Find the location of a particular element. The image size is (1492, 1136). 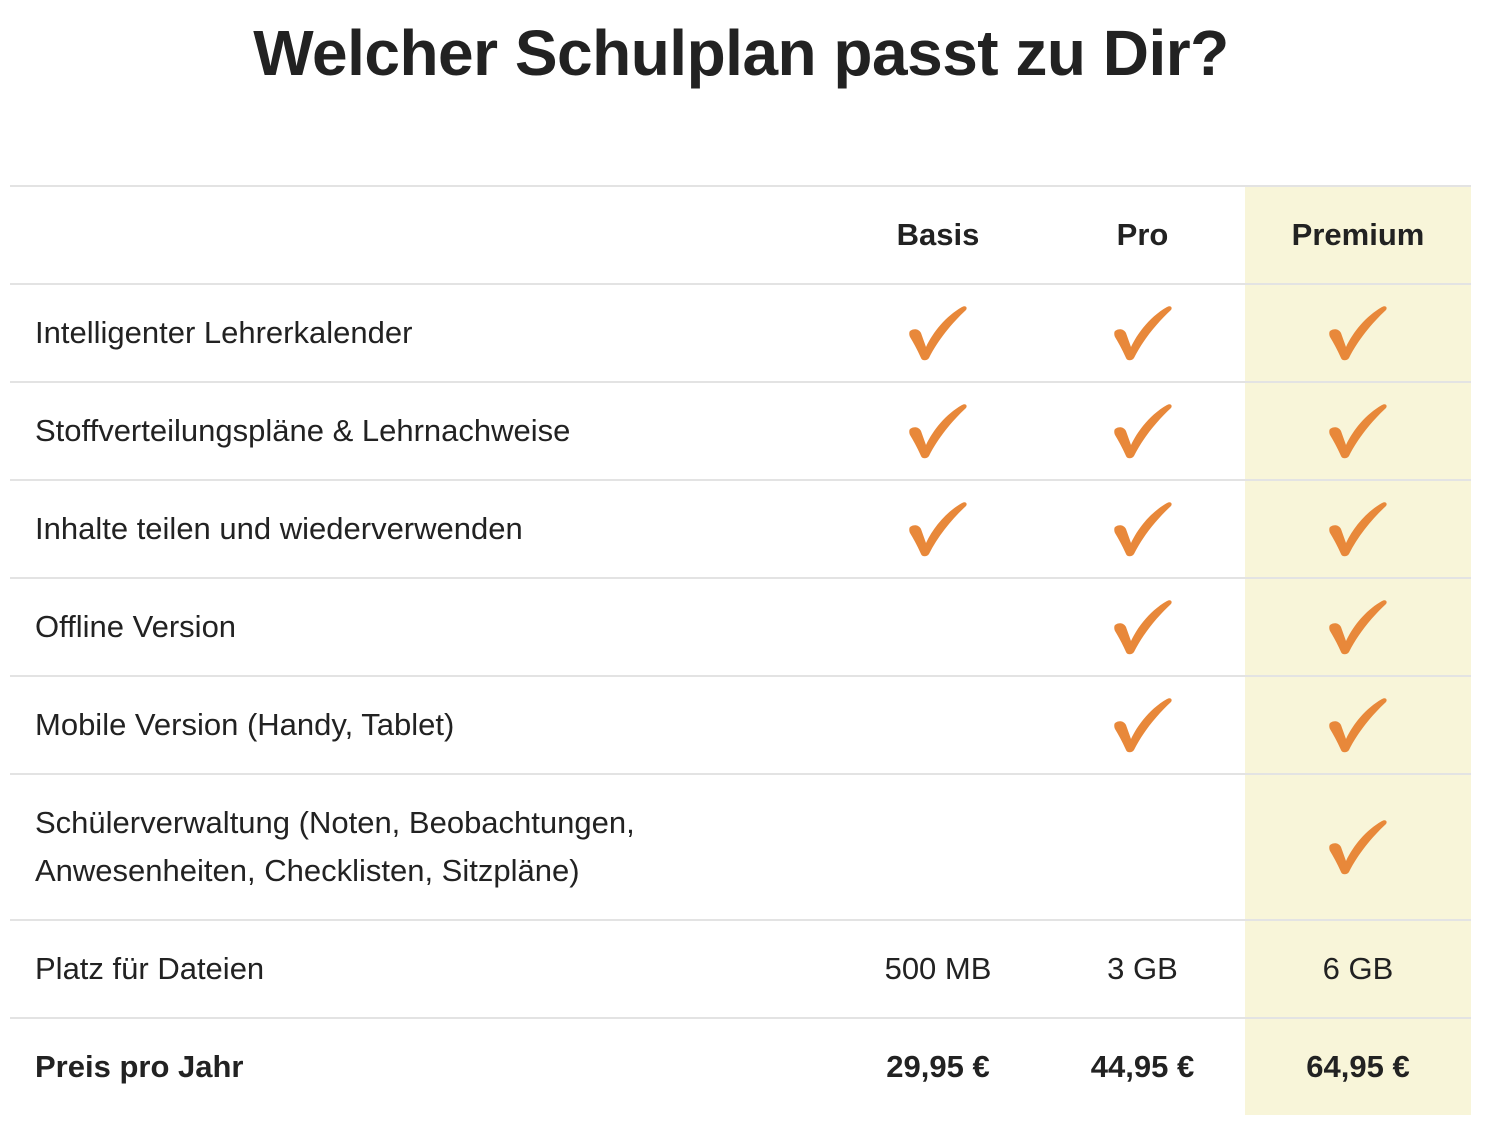

feature-row: Stoffverteilungspläne & Lehrnachweise is located at coordinates (740, 431).